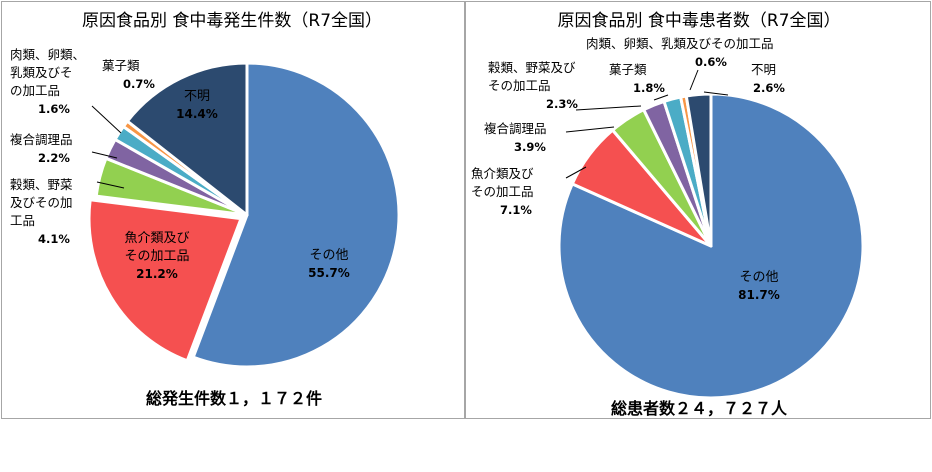 The width and height of the screenshot is (932, 472). Describe the element at coordinates (680, 43) in the screenshot. I see `slice-label: 肉類、卵類、乳類及びその加工品` at that location.